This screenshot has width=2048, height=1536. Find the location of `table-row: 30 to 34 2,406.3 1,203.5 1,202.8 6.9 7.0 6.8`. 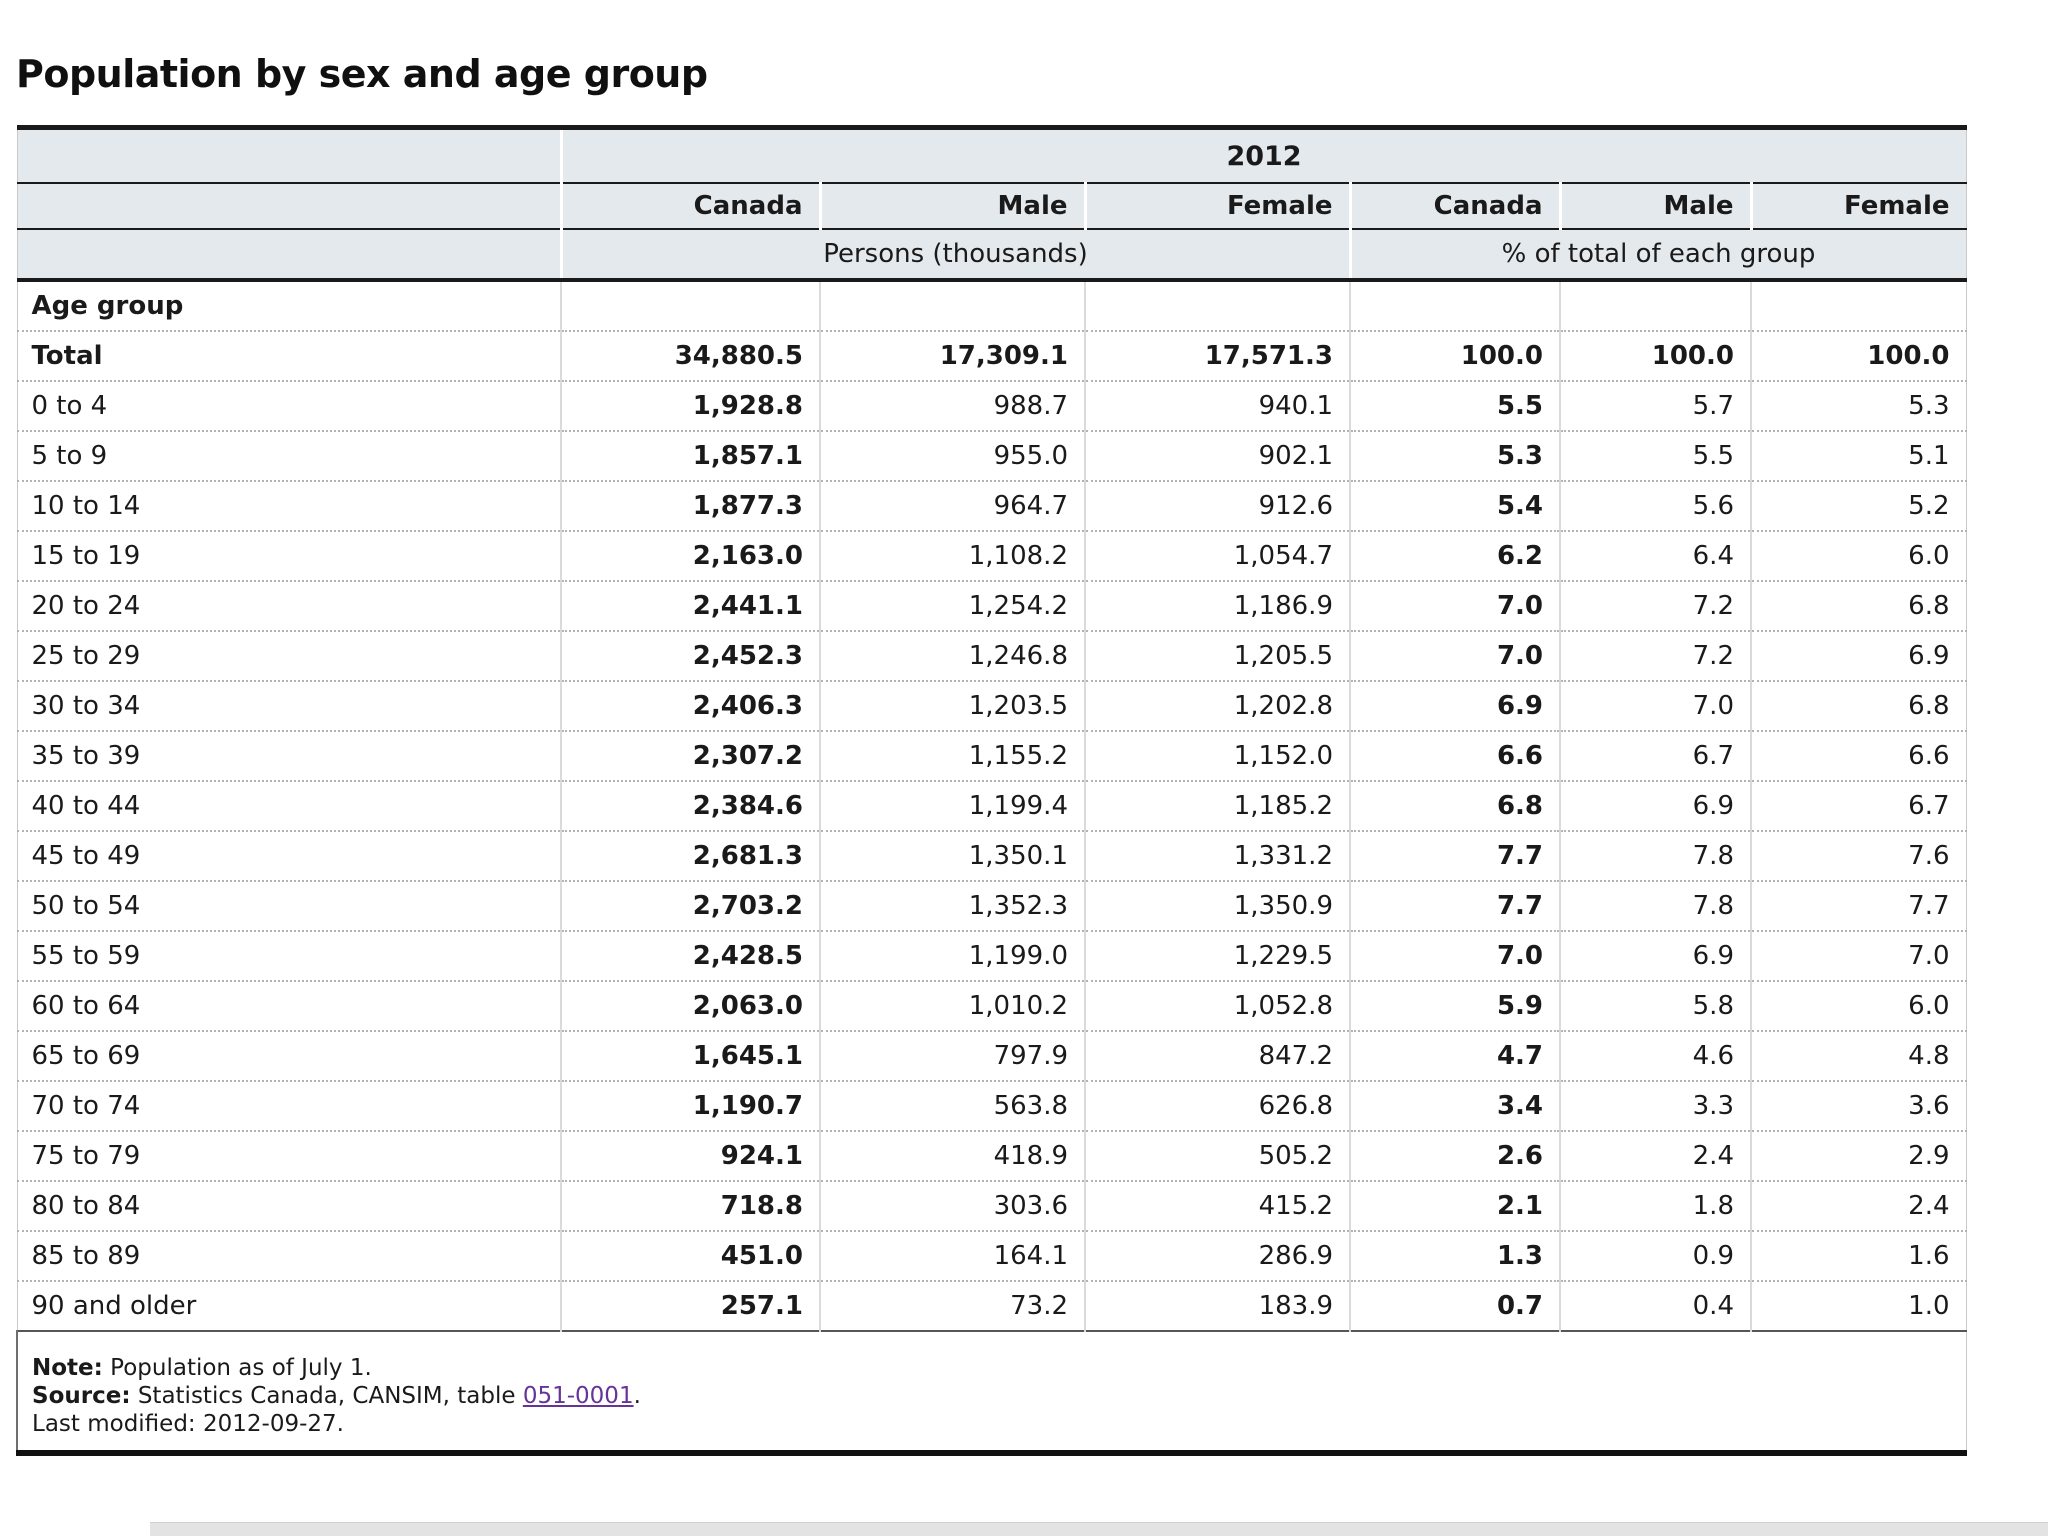

table-row: 30 to 34 2,406.3 1,203.5 1,202.8 6.9 7.0 6.8 is located at coordinates (992, 705).